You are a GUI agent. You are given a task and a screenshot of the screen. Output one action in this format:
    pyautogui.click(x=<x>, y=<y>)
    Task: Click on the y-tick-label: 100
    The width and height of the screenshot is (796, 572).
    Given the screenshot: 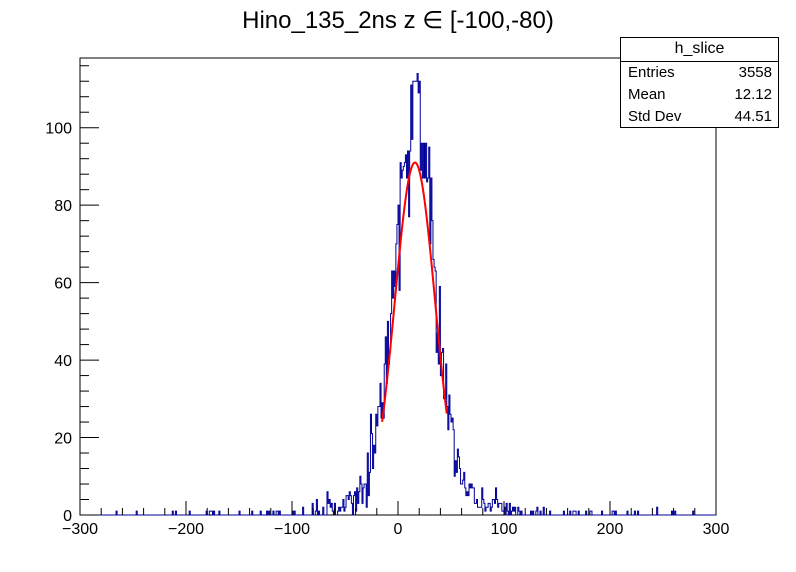 What is the action you would take?
    pyautogui.click(x=58, y=129)
    